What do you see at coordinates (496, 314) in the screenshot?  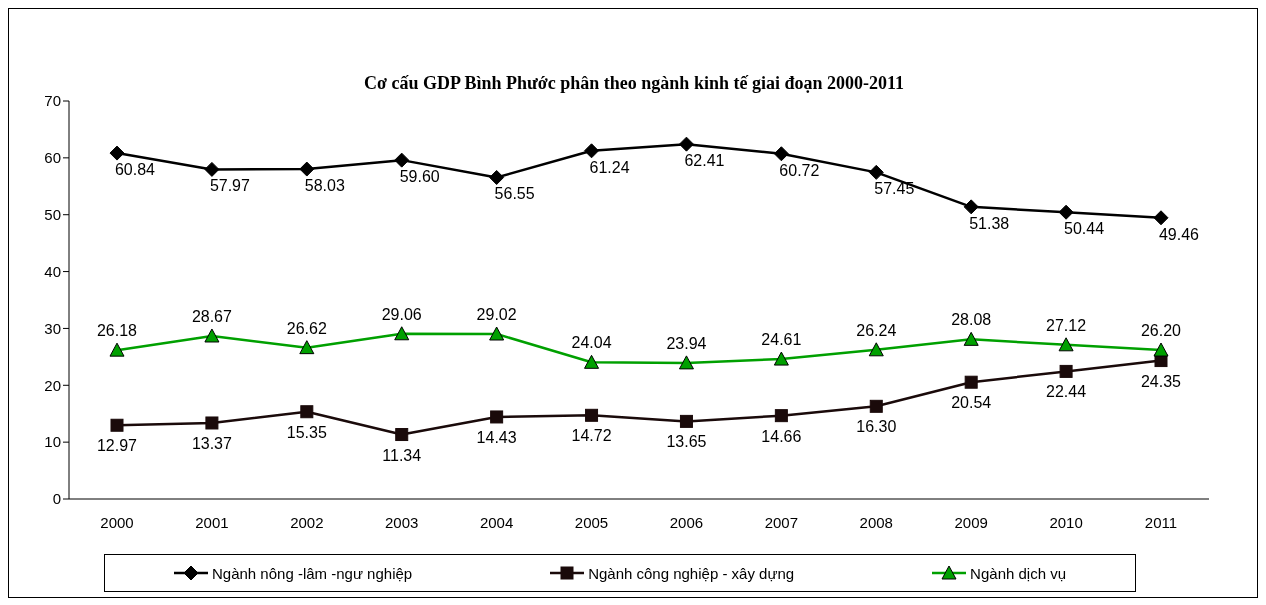 I see `data-label: 29.02` at bounding box center [496, 314].